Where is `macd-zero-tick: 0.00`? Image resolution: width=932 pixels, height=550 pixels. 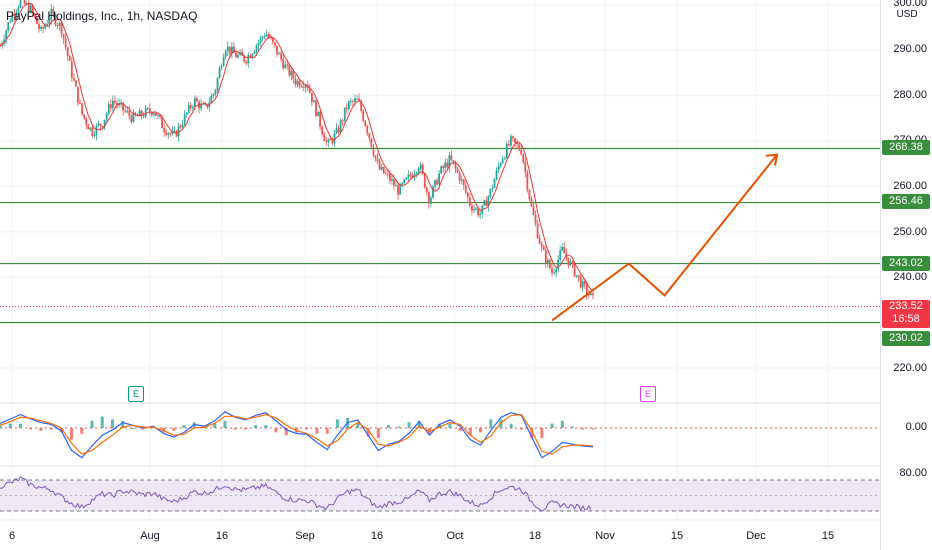 macd-zero-tick: 0.00 is located at coordinates (916, 427).